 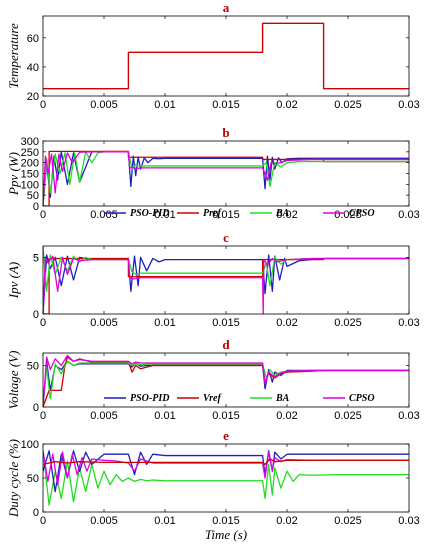 I want to click on series-pso-pid-e, so click(x=226, y=471).